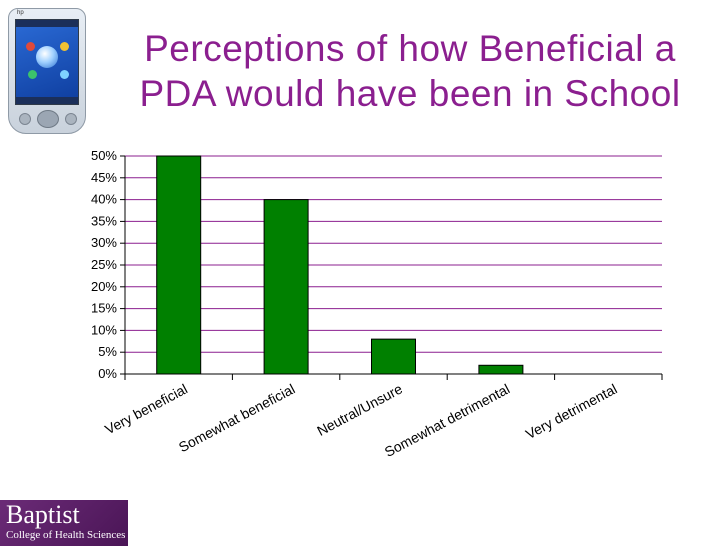  I want to click on pda-navigation-pad, so click(48, 119).